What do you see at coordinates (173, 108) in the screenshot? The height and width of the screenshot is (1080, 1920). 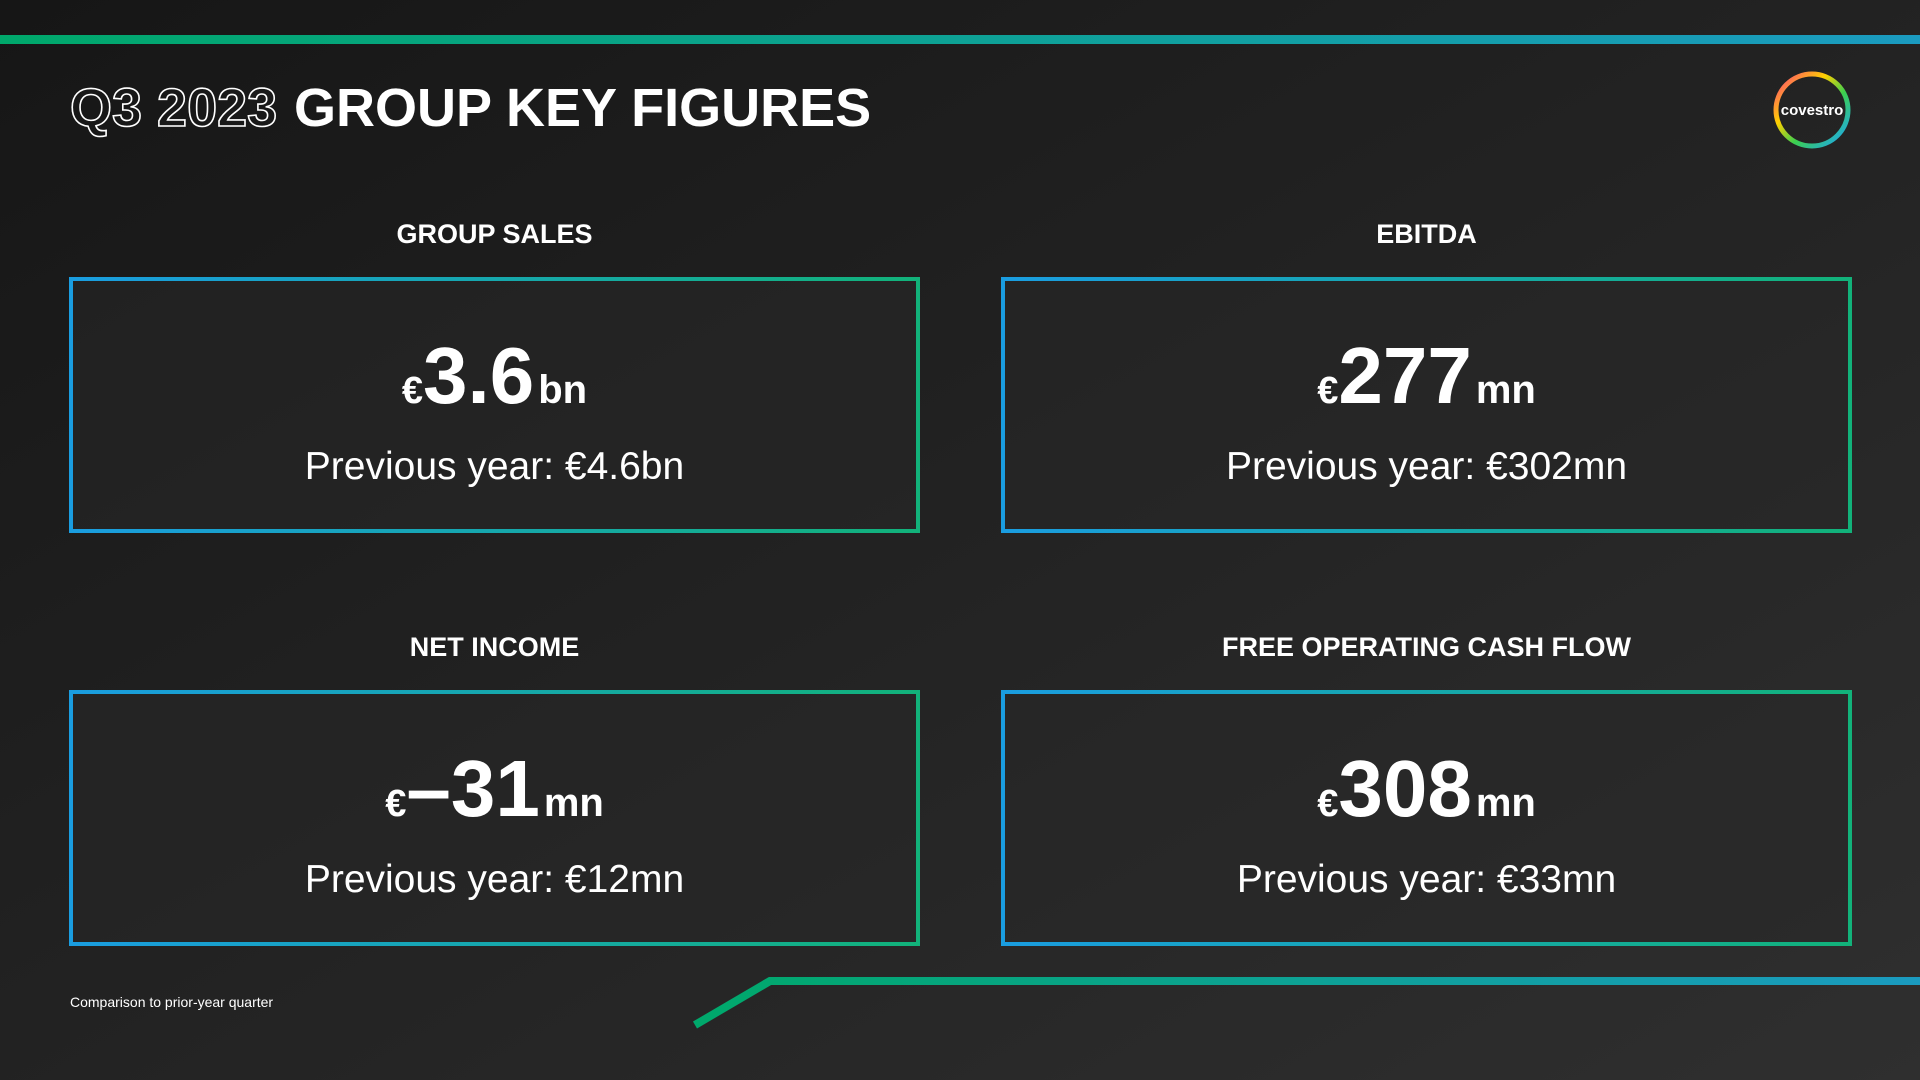 I see `title-prefix: Q3 2023` at bounding box center [173, 108].